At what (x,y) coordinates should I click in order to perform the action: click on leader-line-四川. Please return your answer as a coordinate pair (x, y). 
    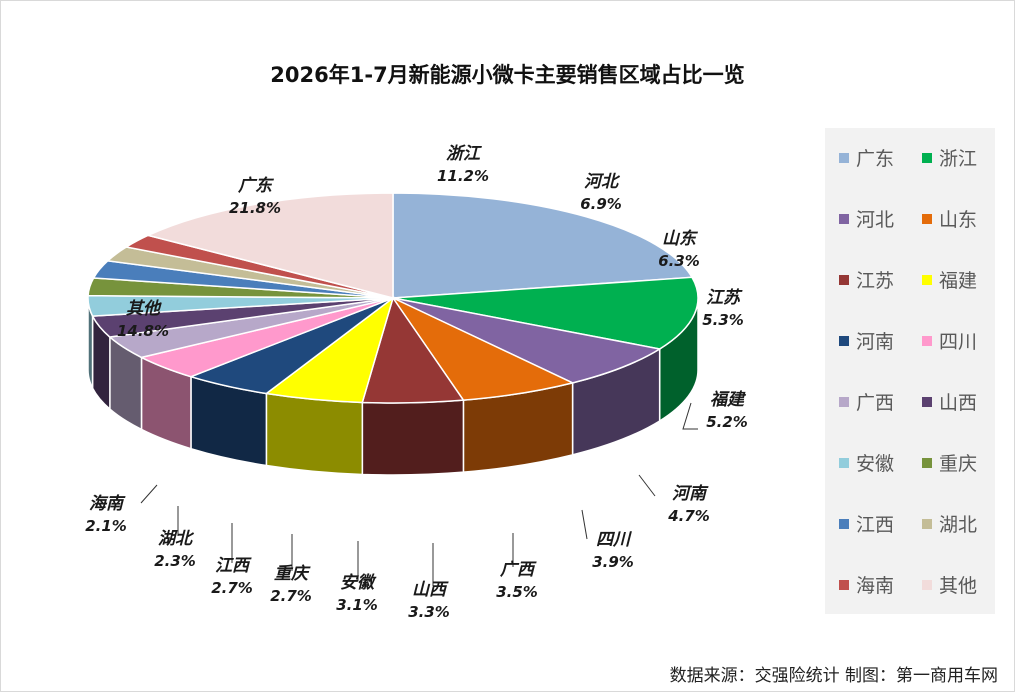
    Looking at the image, I should click on (584, 524).